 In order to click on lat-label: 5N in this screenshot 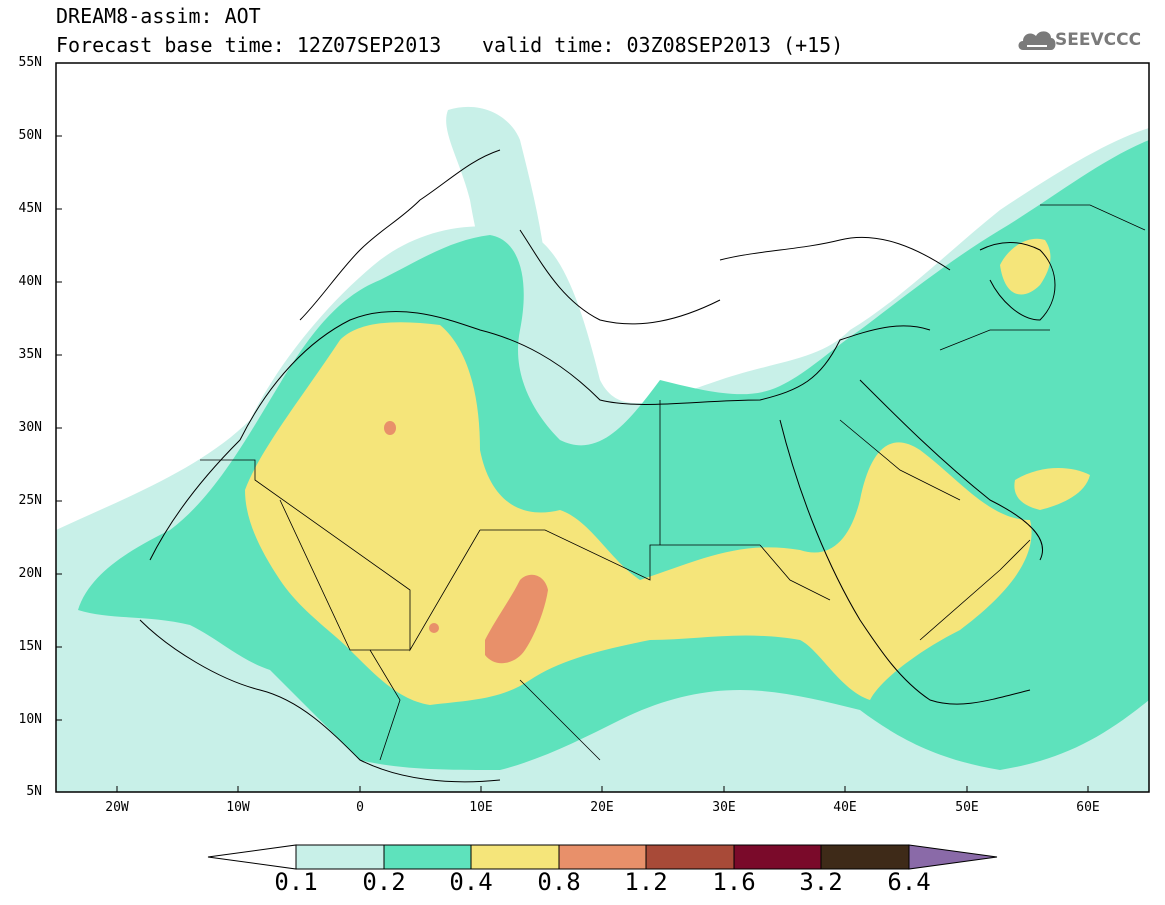, I will do `click(34, 791)`.